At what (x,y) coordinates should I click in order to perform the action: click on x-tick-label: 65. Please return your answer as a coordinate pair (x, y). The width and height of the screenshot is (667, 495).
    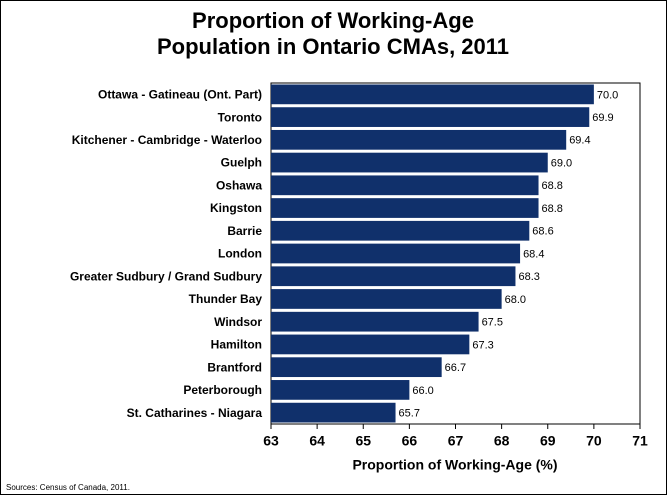
    Looking at the image, I should click on (363, 441).